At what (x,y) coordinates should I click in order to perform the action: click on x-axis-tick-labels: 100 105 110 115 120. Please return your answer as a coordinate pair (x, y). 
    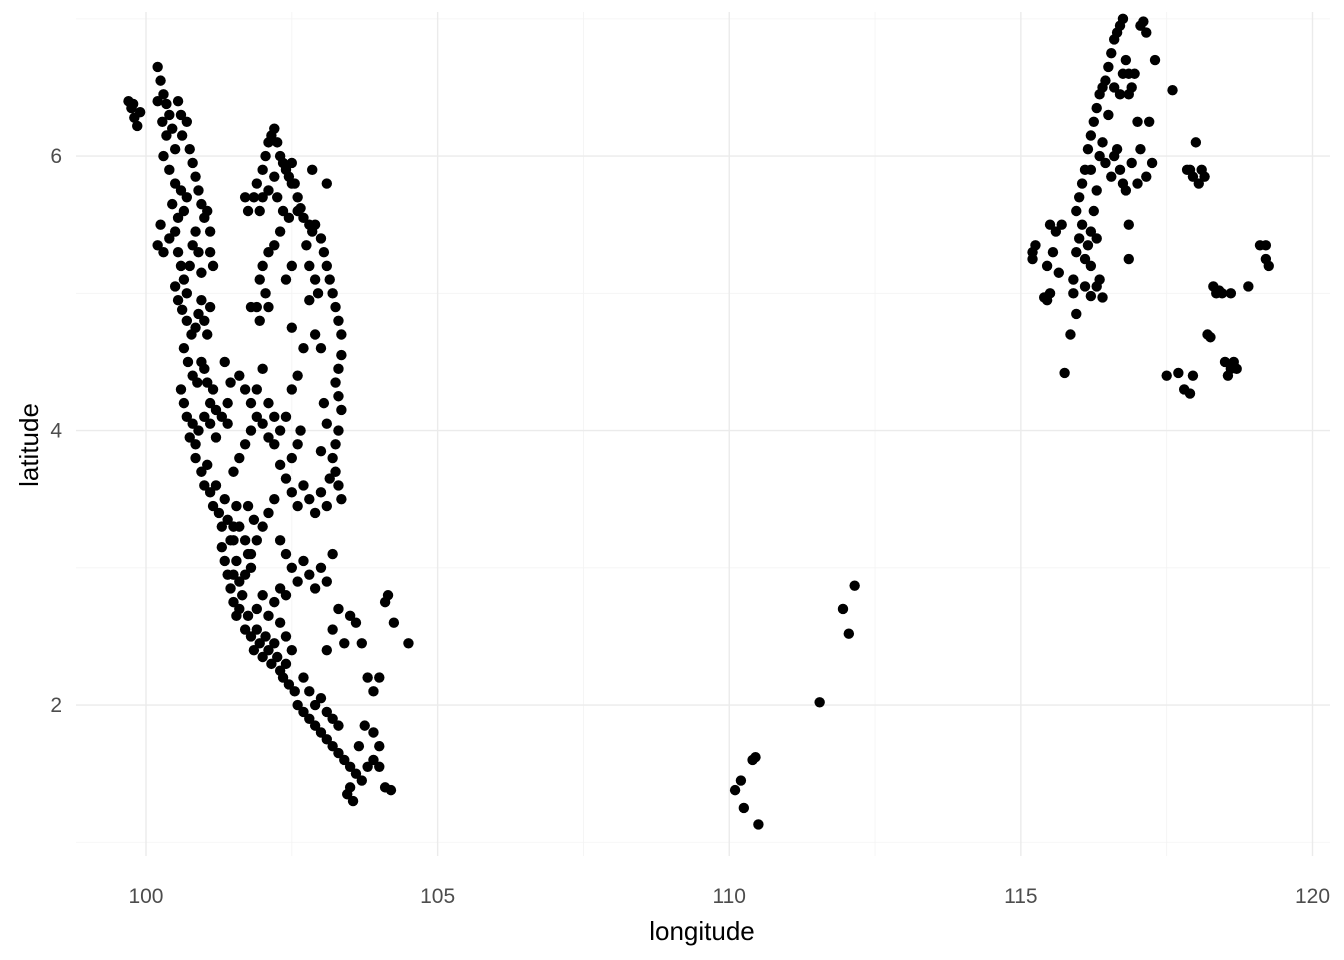
    Looking at the image, I should click on (729, 896).